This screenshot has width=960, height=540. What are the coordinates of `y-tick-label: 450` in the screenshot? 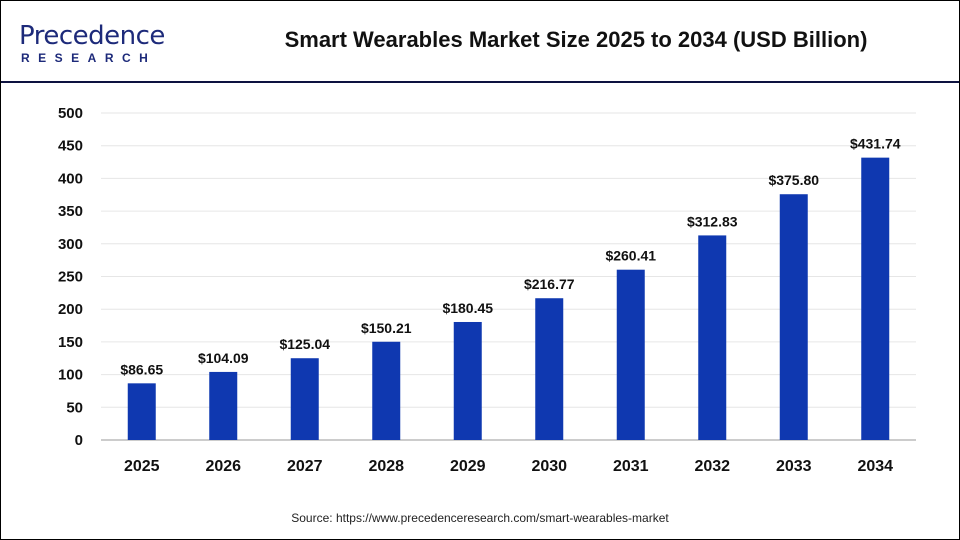 It's located at (70, 146).